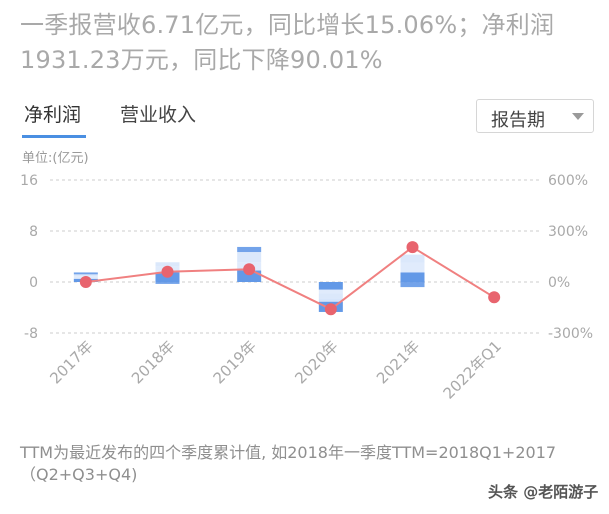  I want to click on active-tab-indicator, so click(54, 136).